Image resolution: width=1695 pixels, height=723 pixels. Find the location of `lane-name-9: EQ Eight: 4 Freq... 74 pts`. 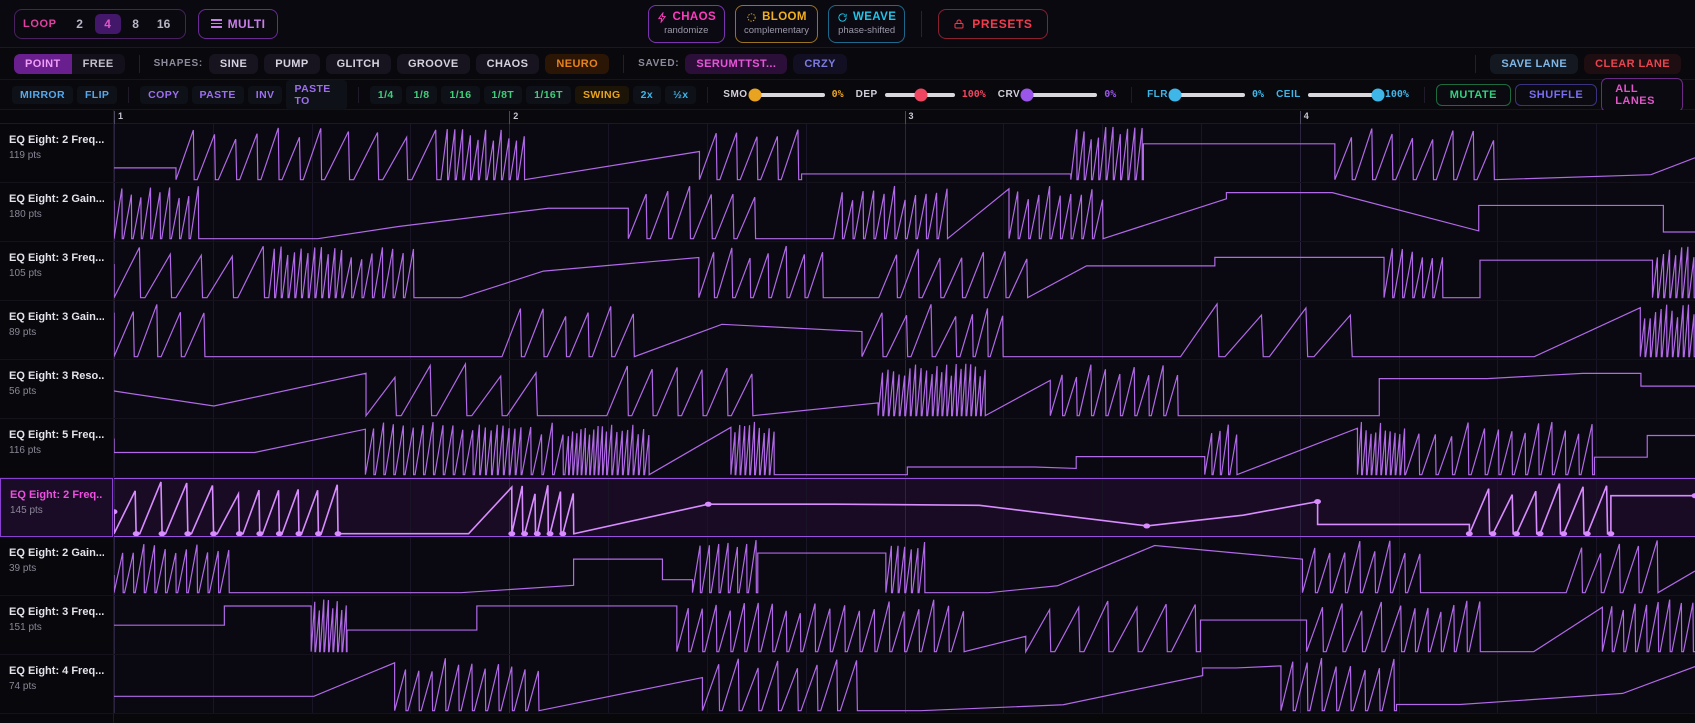

lane-name-9: EQ Eight: 4 Freq... 74 pts is located at coordinates (56, 684).